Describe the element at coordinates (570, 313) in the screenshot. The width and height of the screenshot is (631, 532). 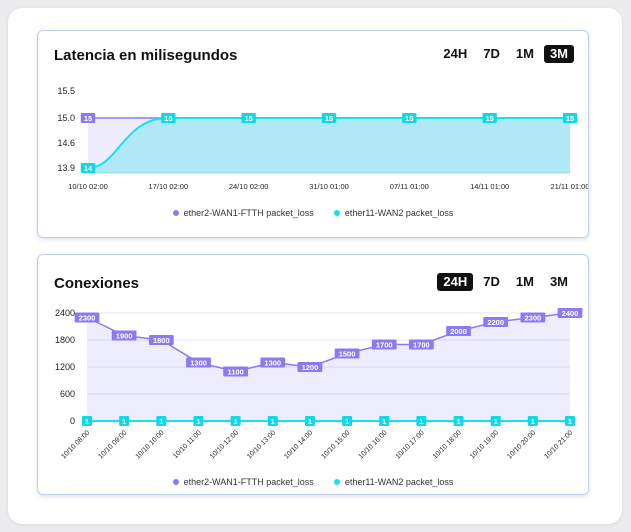
I see `wan1-data-label: 2400` at that location.